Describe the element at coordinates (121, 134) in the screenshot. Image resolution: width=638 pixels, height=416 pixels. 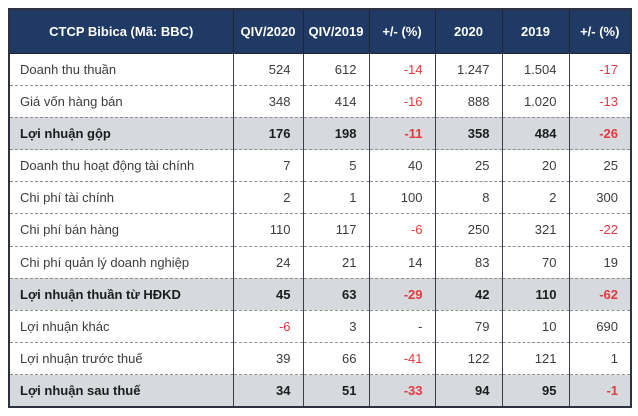
I see `row-label: Lợi nhuận gộp` at that location.